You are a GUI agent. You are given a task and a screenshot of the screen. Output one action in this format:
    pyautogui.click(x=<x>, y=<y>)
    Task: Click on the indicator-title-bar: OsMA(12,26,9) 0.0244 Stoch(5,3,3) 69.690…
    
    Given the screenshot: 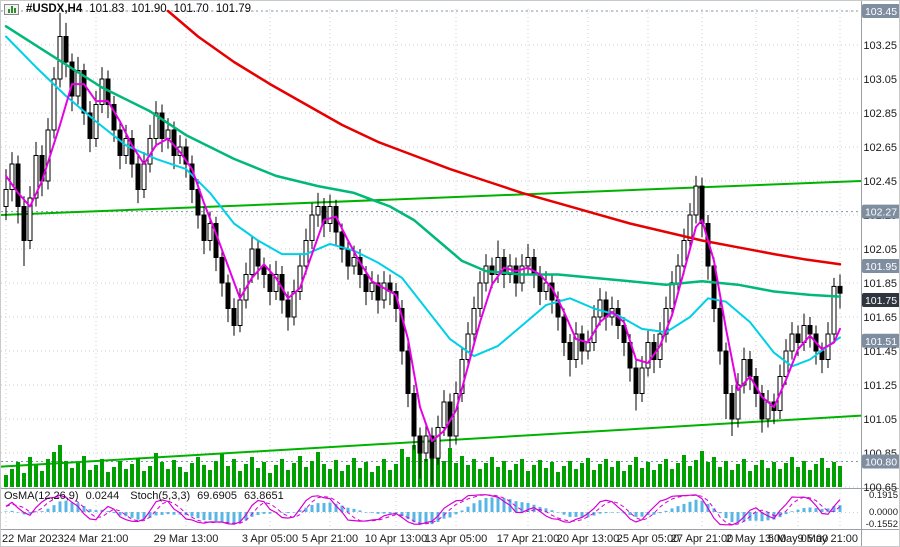 What is the action you would take?
    pyautogui.click(x=144, y=496)
    